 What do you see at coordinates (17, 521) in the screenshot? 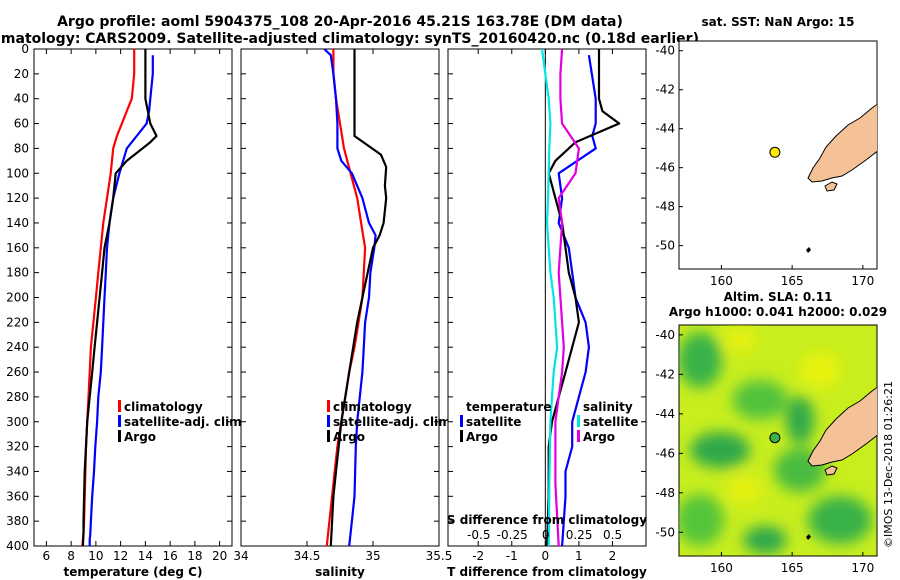
I see `depth-tick-label: 380` at bounding box center [17, 521].